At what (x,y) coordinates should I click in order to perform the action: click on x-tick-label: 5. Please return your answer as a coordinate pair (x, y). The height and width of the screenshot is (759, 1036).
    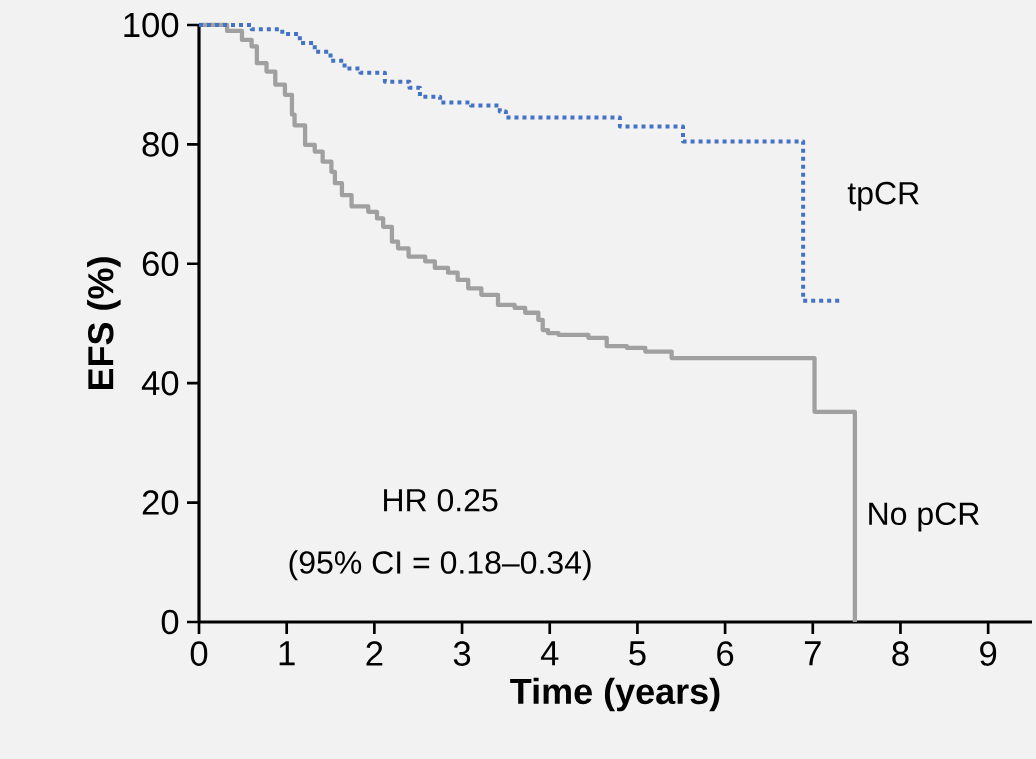
    Looking at the image, I should click on (637, 653).